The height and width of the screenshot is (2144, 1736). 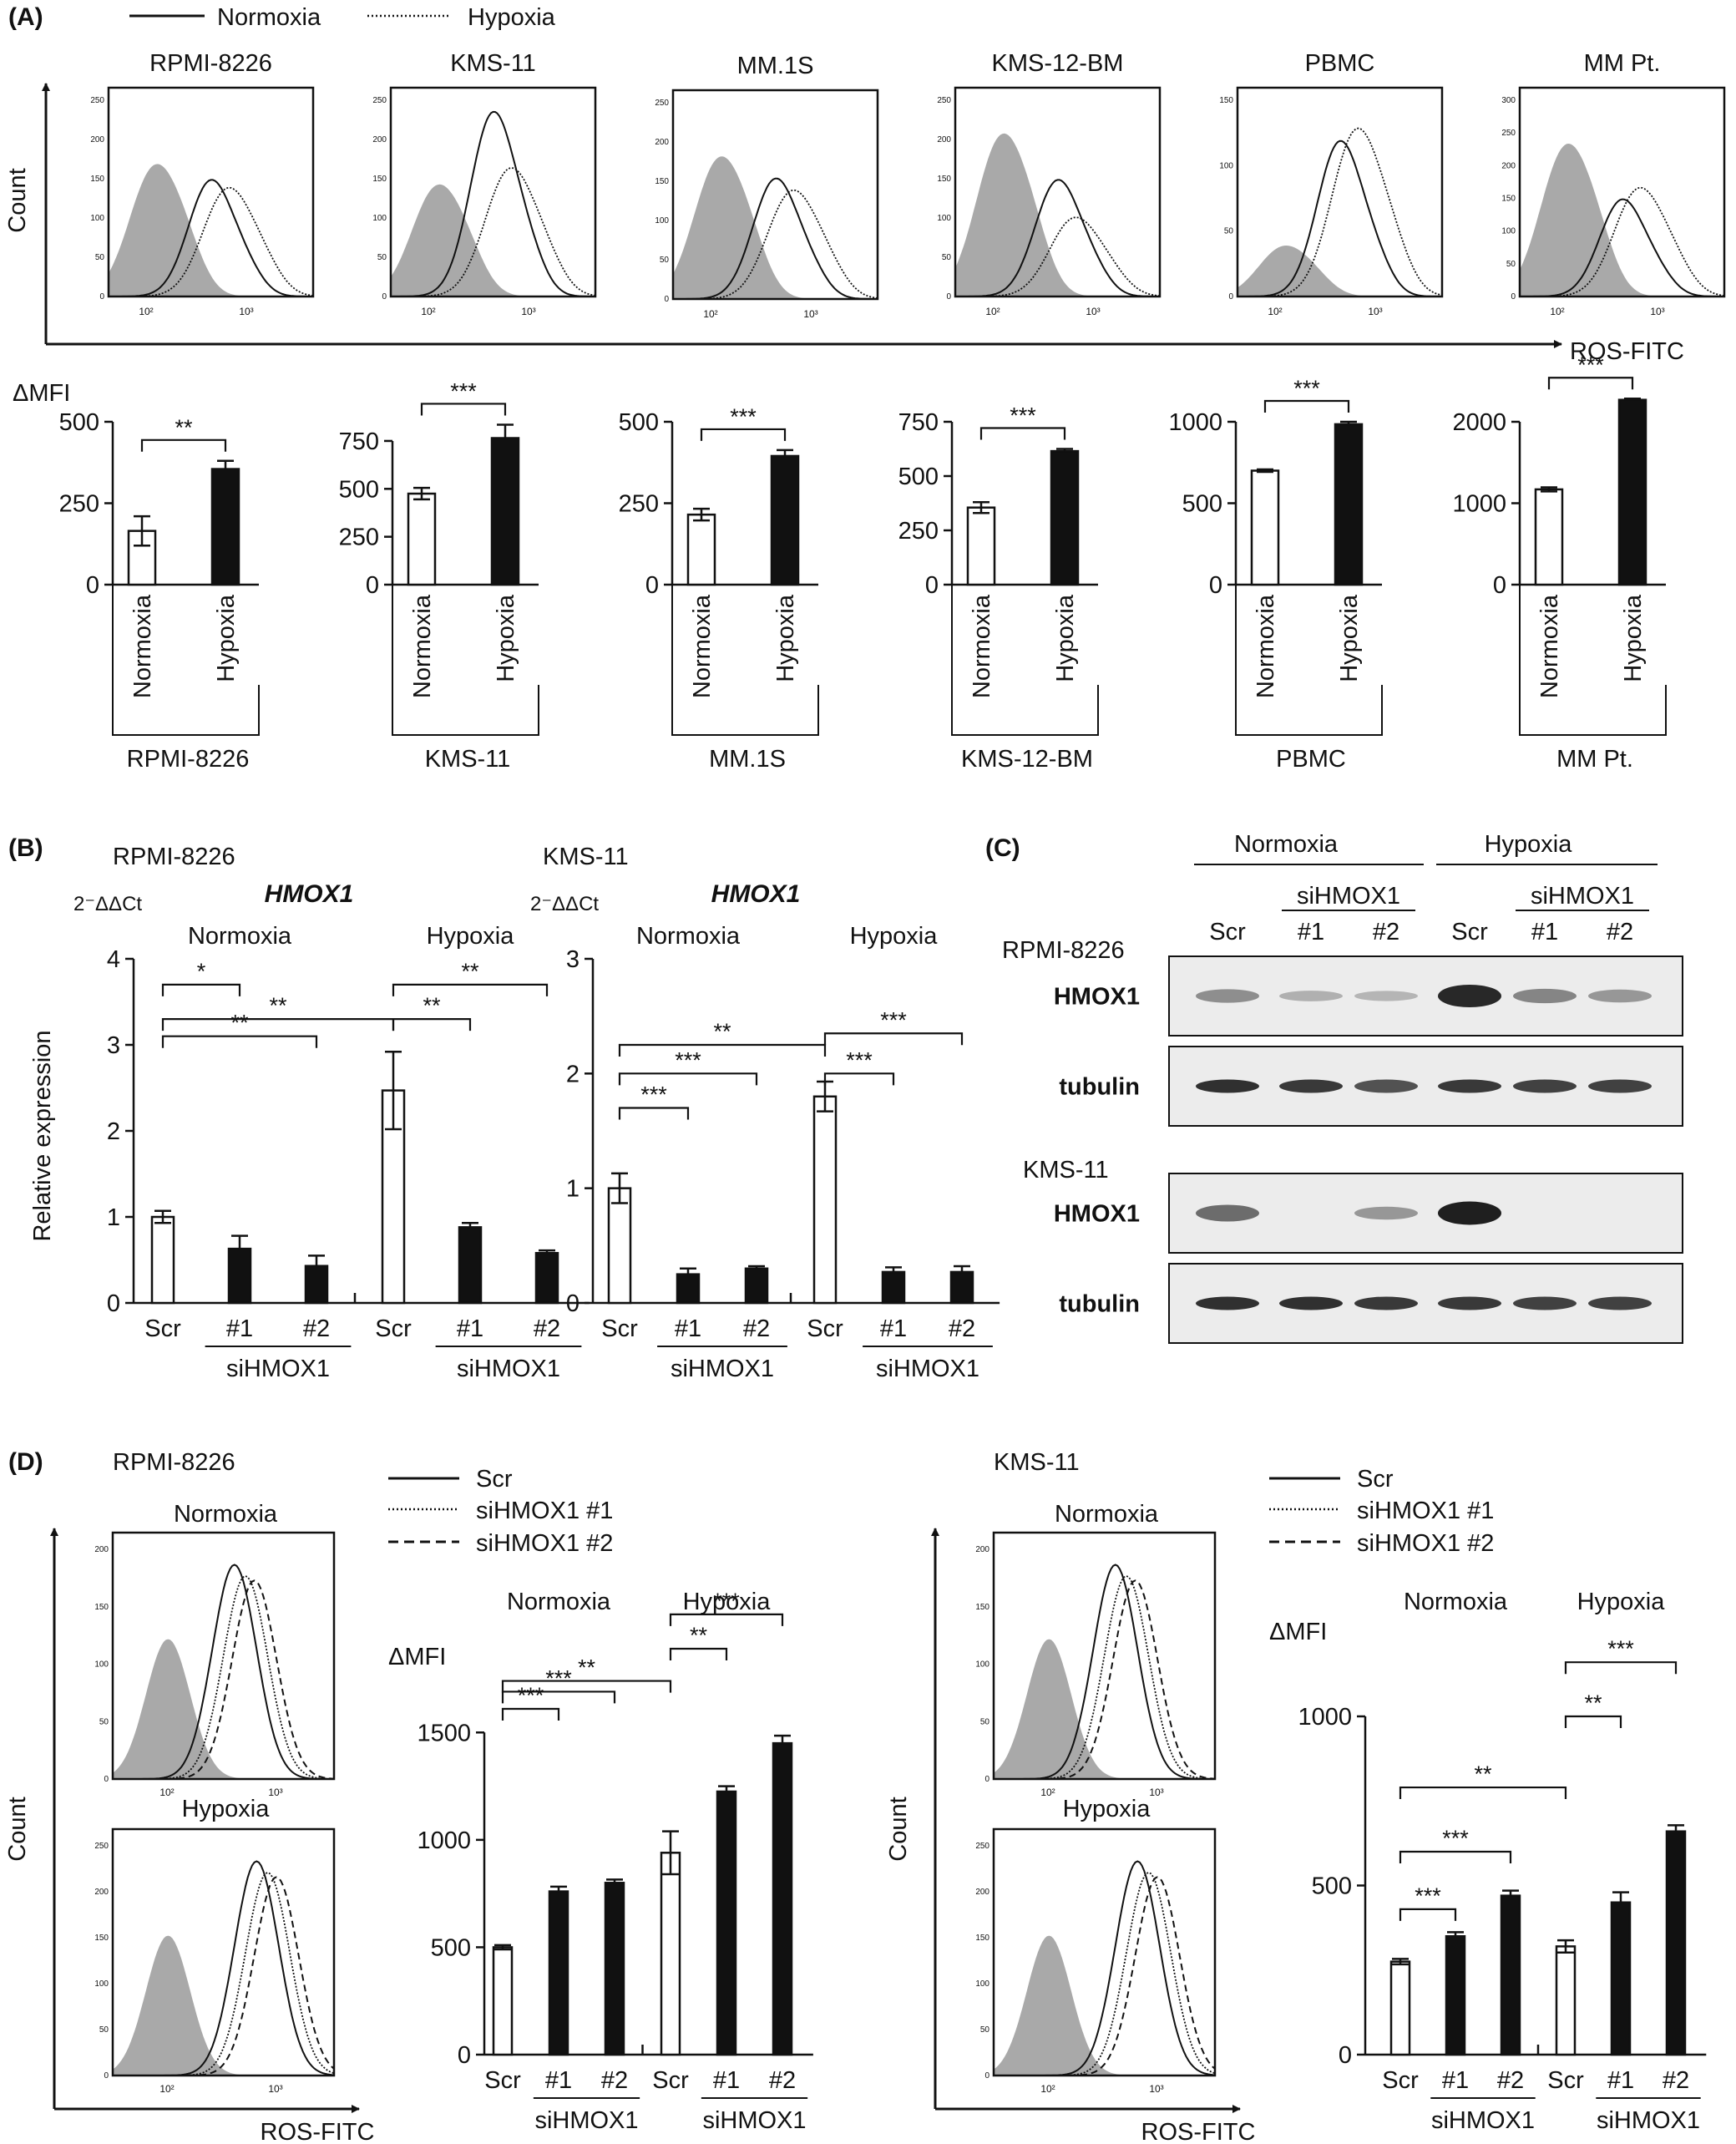 I want to click on a-bar-chart-0: 0 250 500 ** Normoxia Hypoxia RPMI-8226, so click(x=159, y=591).